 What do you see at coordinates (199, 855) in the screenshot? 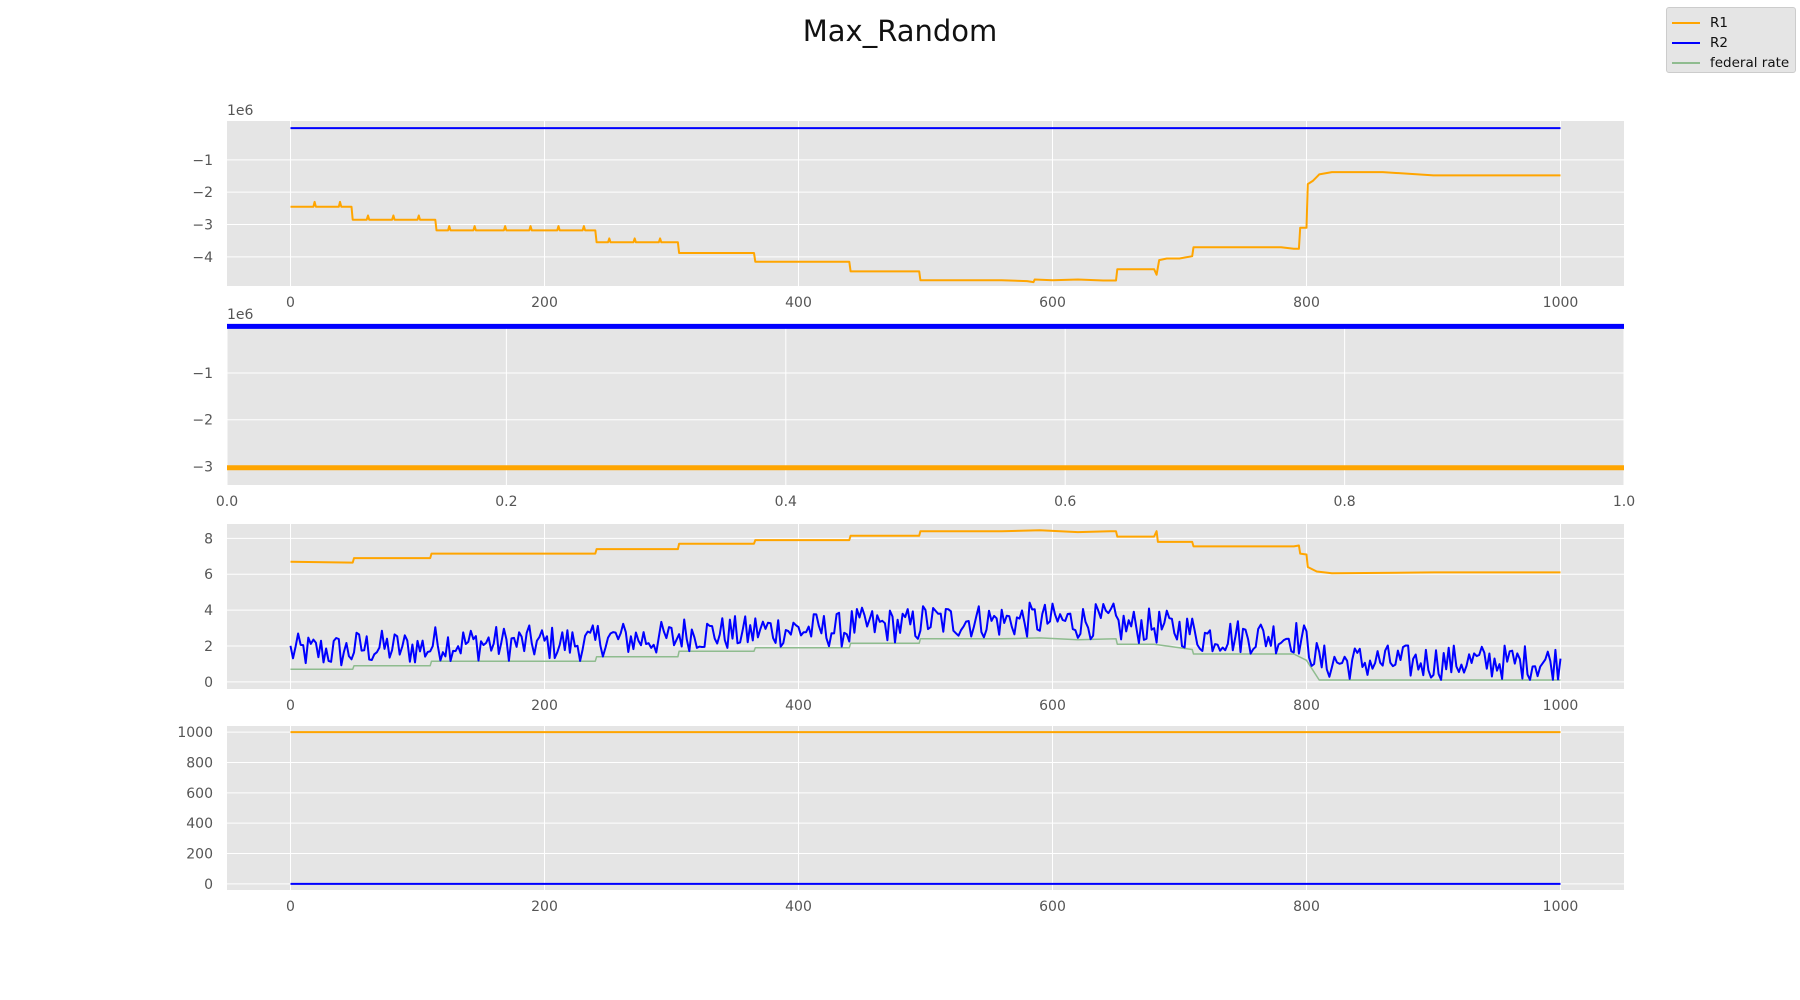
I see `y-tick-label: 200` at bounding box center [199, 855].